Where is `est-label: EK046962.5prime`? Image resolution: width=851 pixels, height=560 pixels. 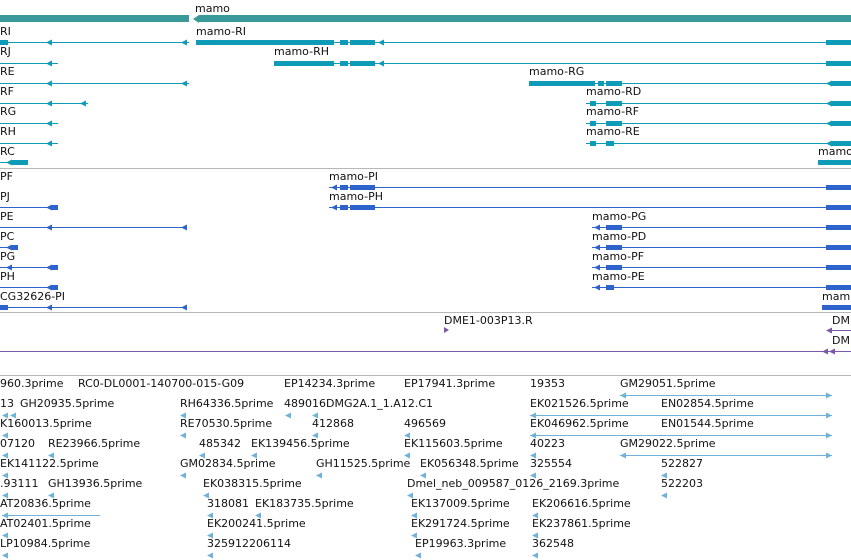 est-label: EK046962.5prime is located at coordinates (579, 423).